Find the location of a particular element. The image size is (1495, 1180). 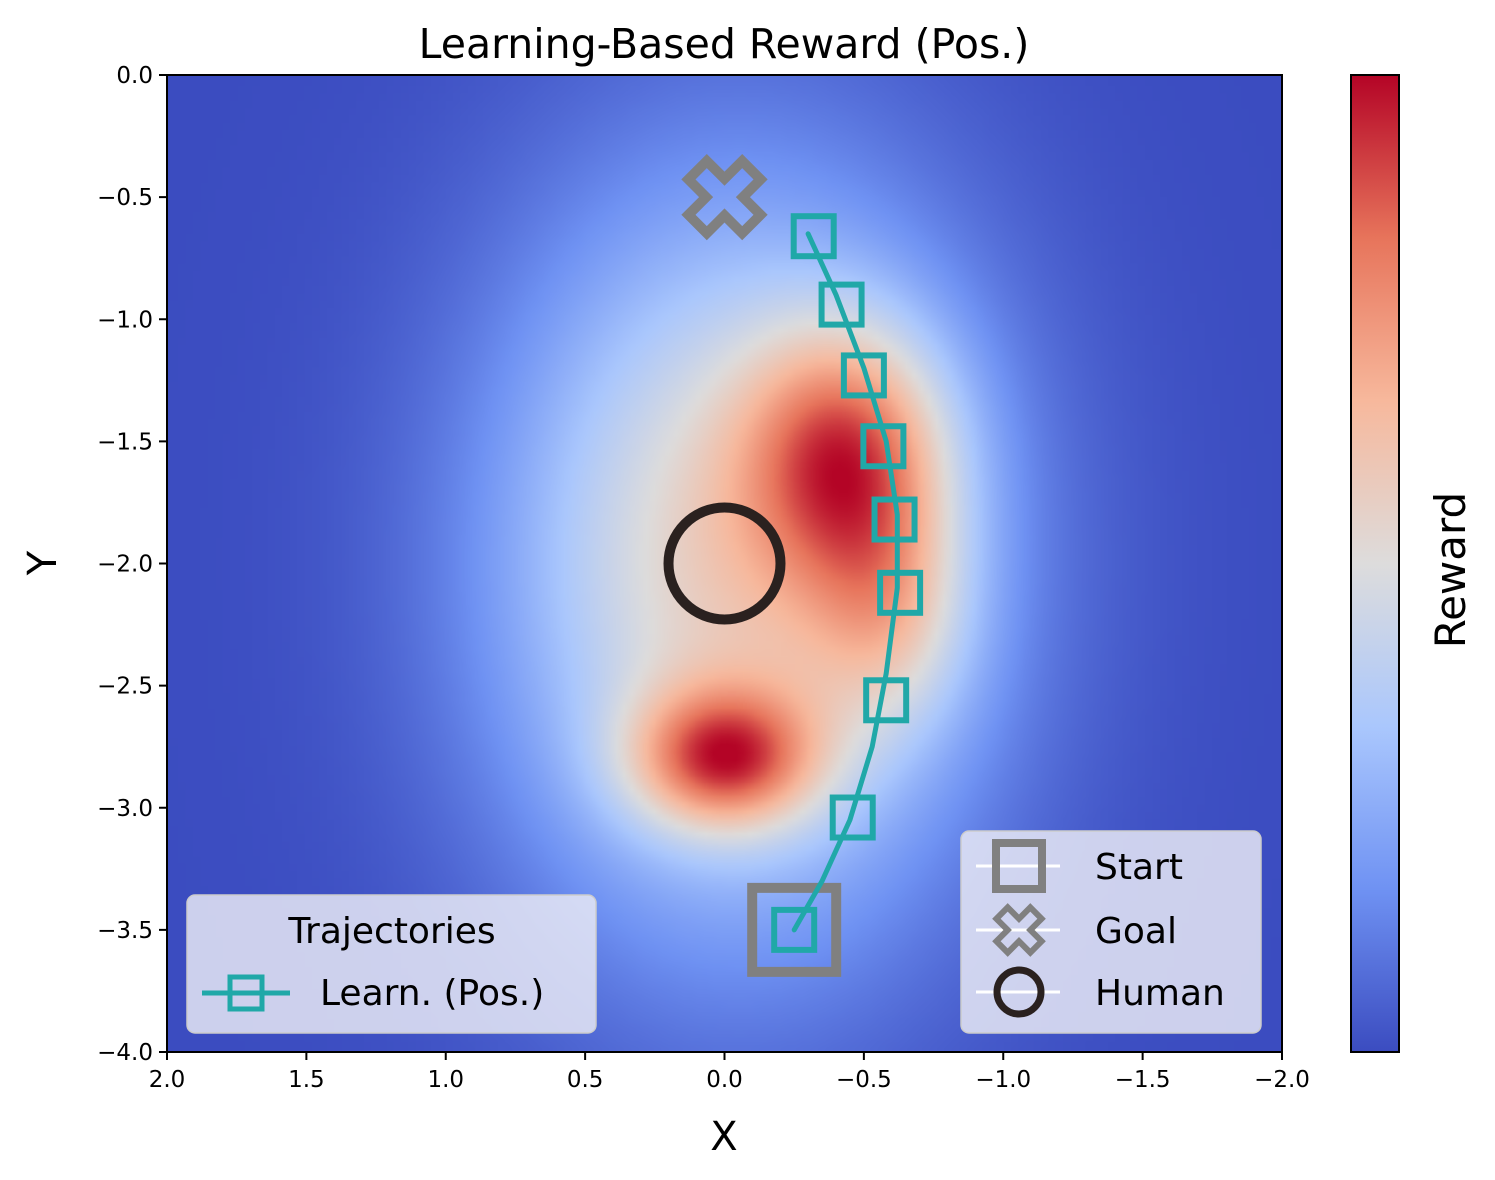

goal-marker is located at coordinates (724, 197).